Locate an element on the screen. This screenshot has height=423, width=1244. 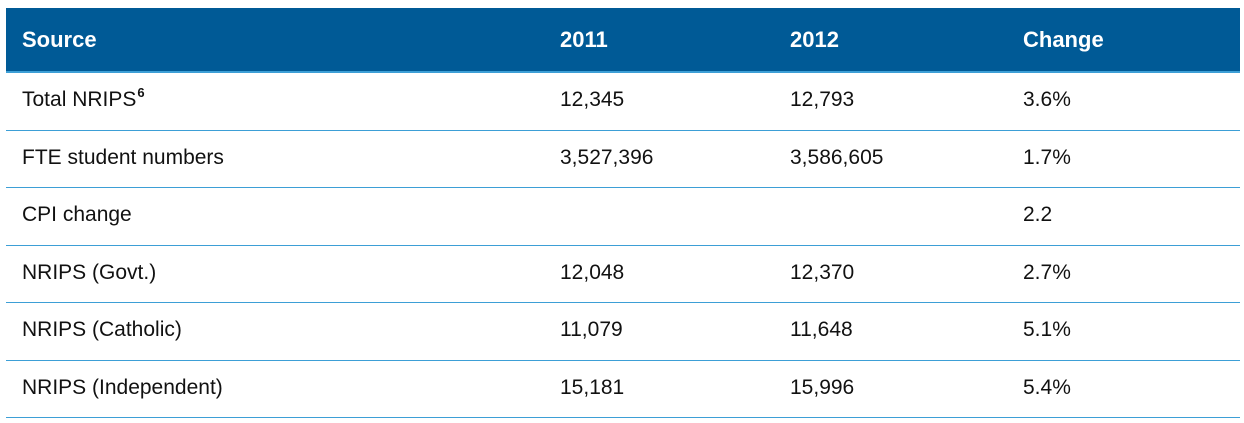
value-2012-cell: 12,370 is located at coordinates (890, 274).